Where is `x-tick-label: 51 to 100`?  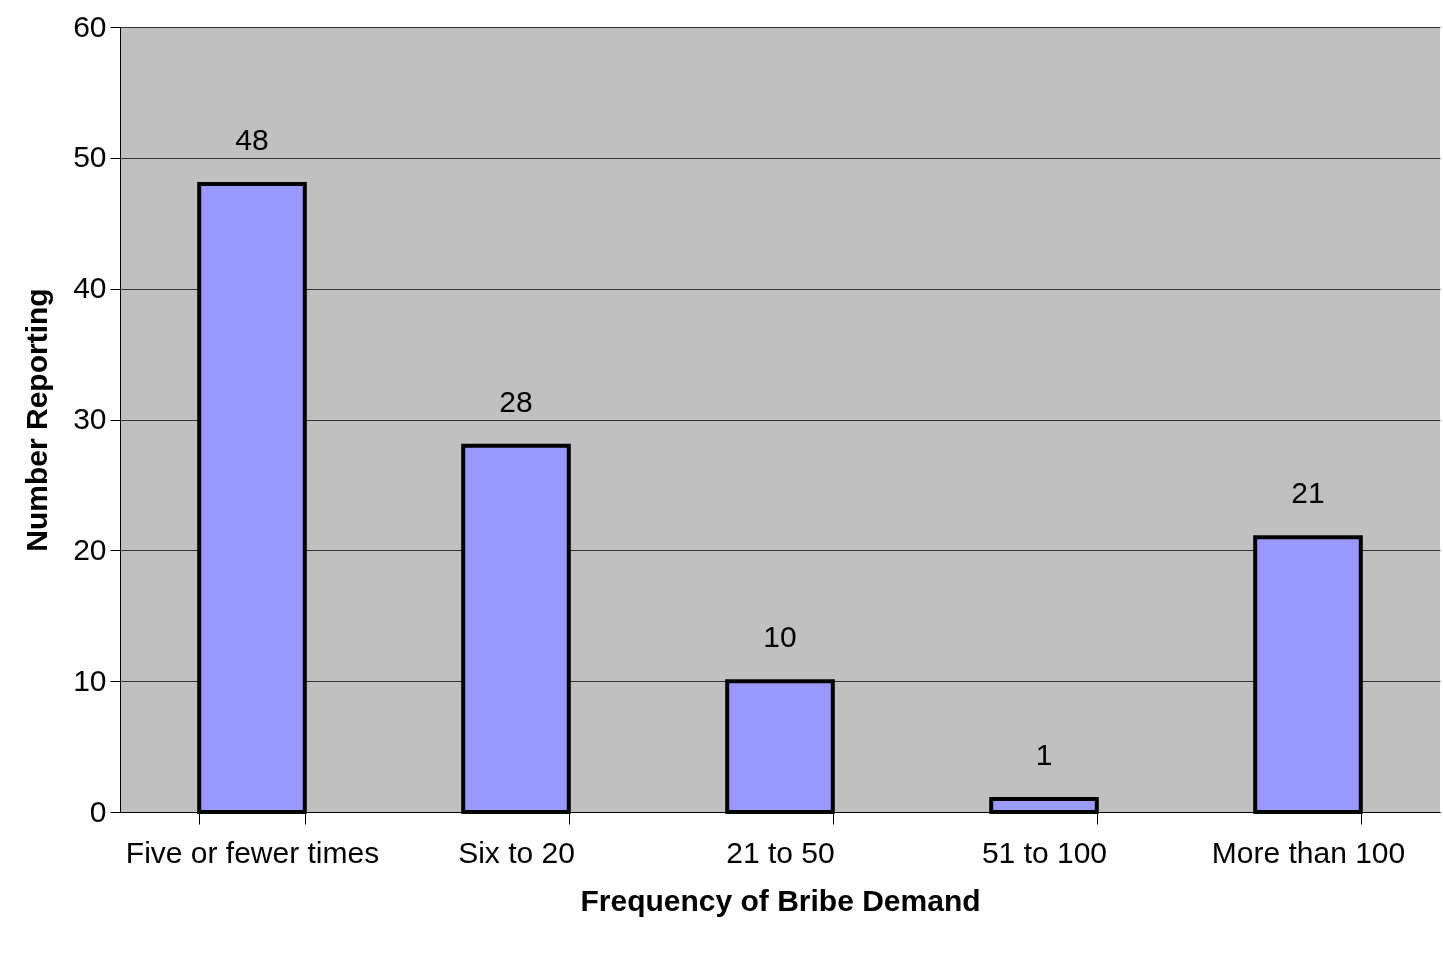 x-tick-label: 51 to 100 is located at coordinates (1044, 852).